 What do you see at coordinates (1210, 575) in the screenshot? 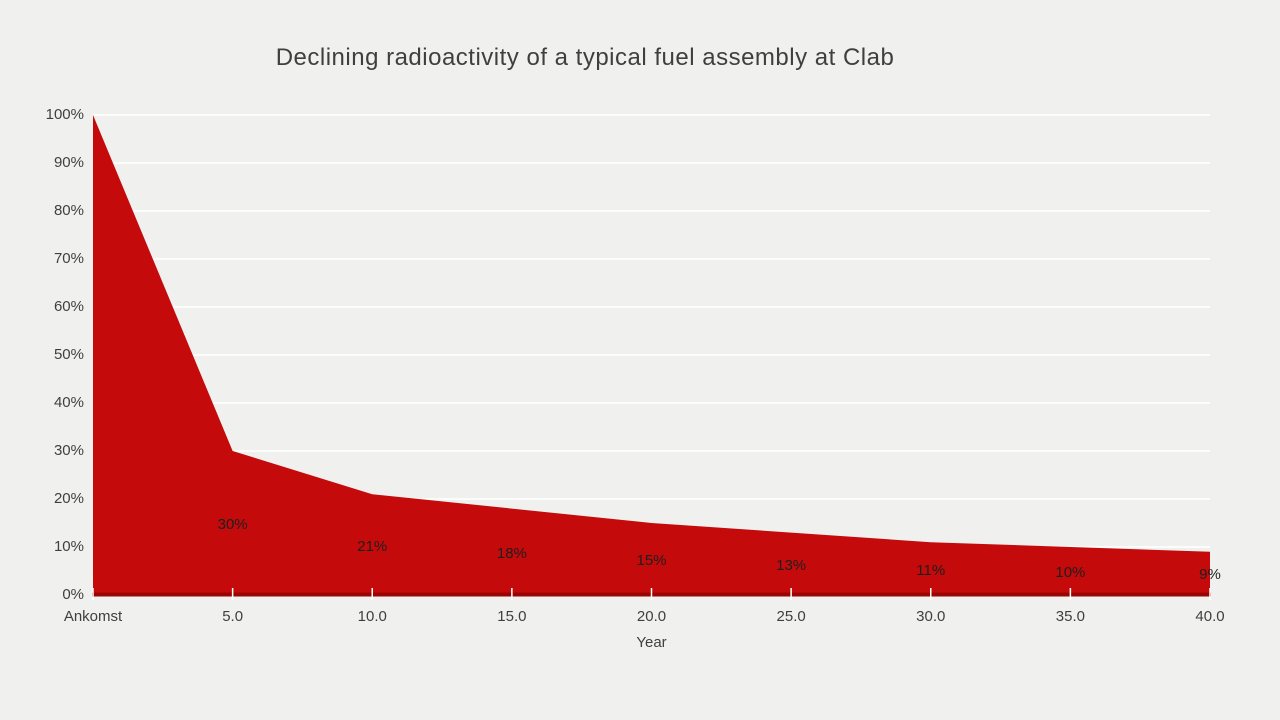
I see `data-point-label: 9%` at bounding box center [1210, 575].